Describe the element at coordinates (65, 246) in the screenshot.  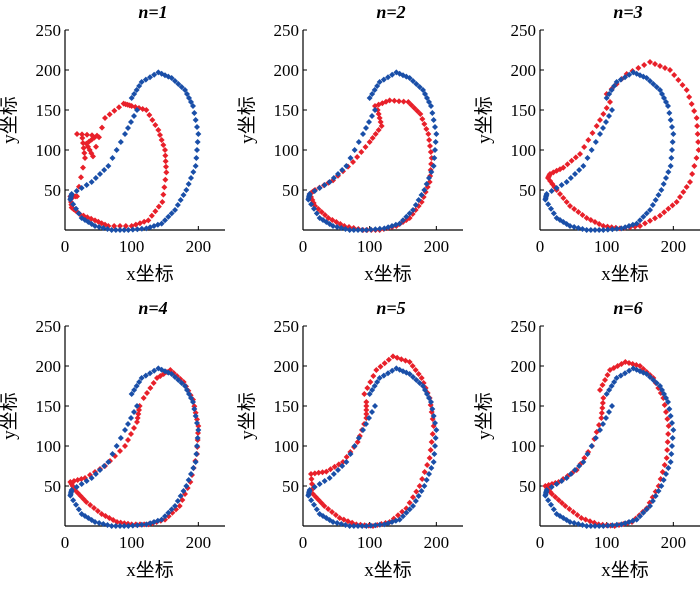
I see `x-tick-label: 0` at that location.